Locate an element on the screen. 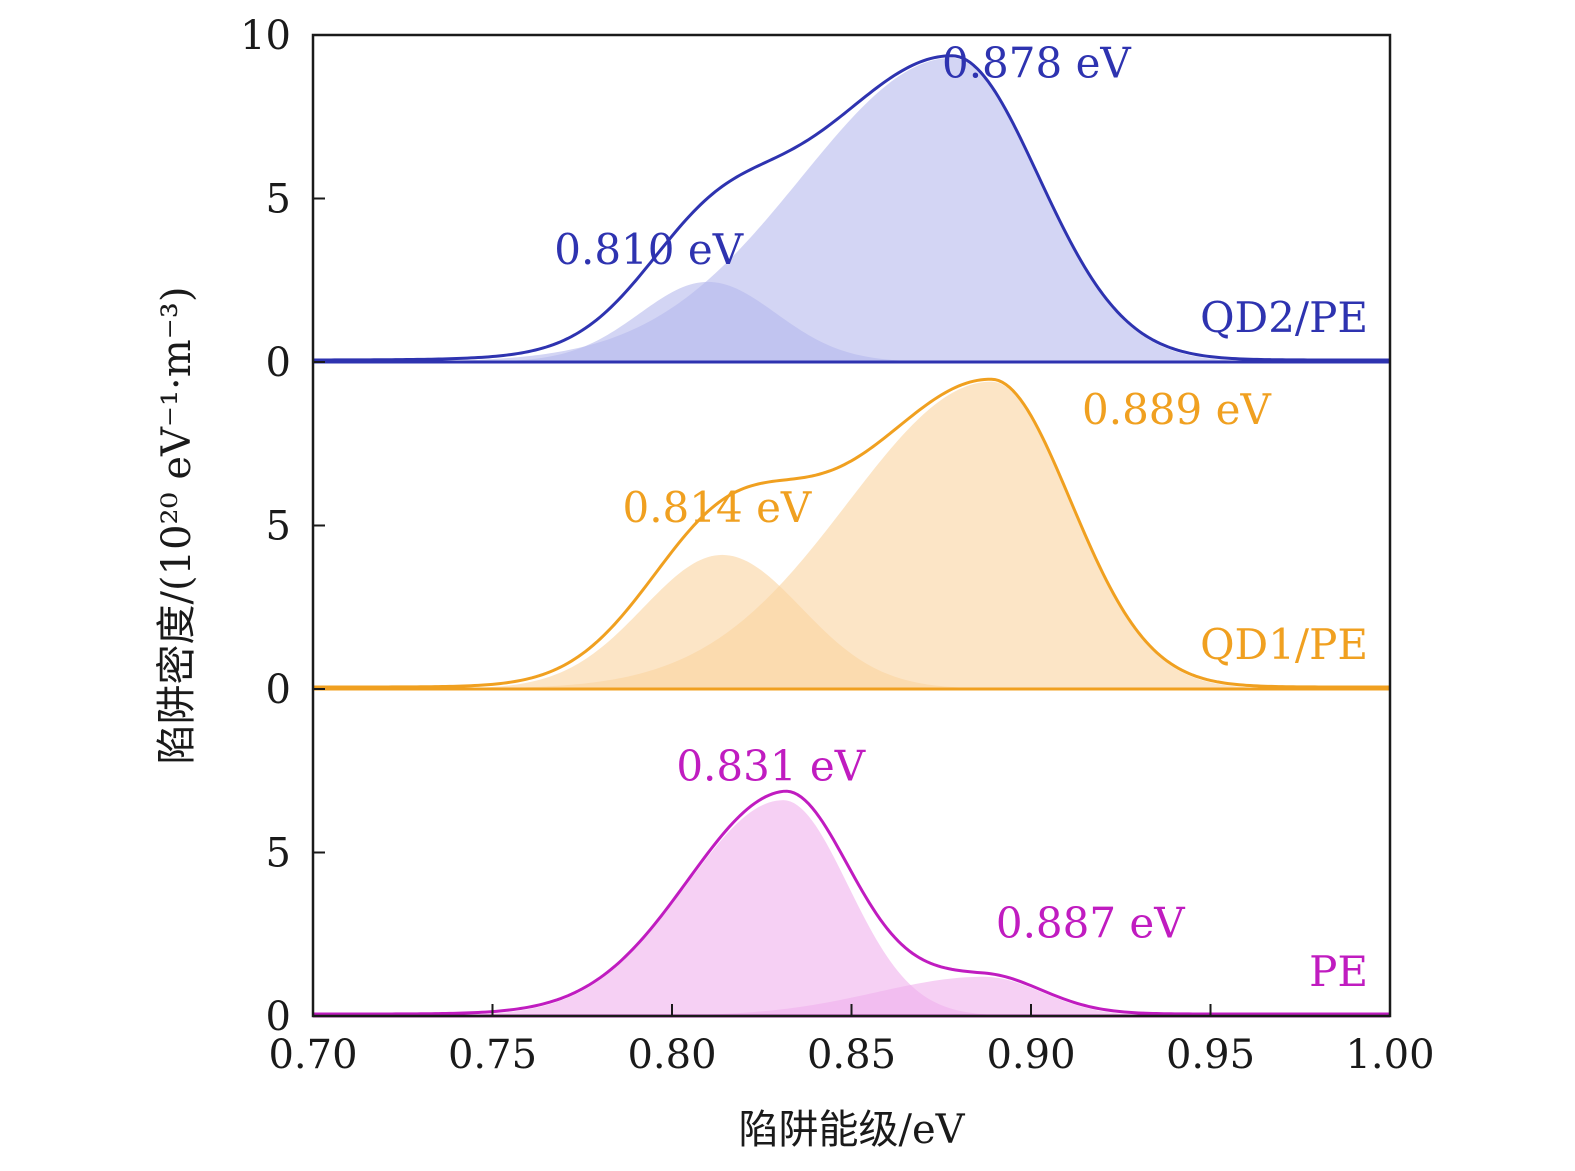 The height and width of the screenshot is (1171, 1575). series-label-1: QD1/PE is located at coordinates (1284, 644).